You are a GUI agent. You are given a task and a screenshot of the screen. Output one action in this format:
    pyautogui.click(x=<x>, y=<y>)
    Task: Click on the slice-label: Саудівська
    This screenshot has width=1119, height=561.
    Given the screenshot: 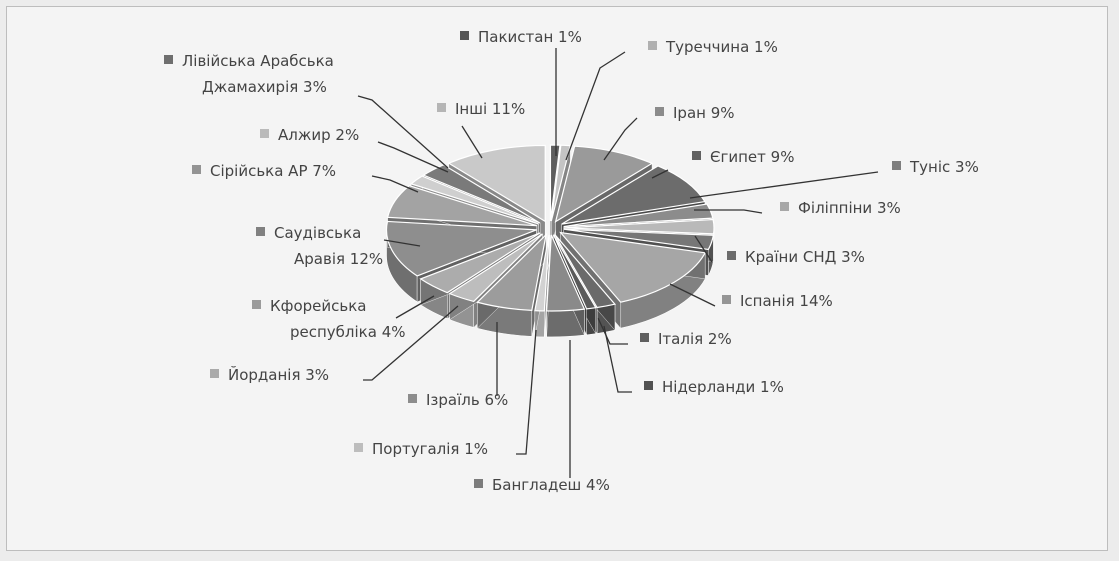 What is the action you would take?
    pyautogui.click(x=317, y=233)
    